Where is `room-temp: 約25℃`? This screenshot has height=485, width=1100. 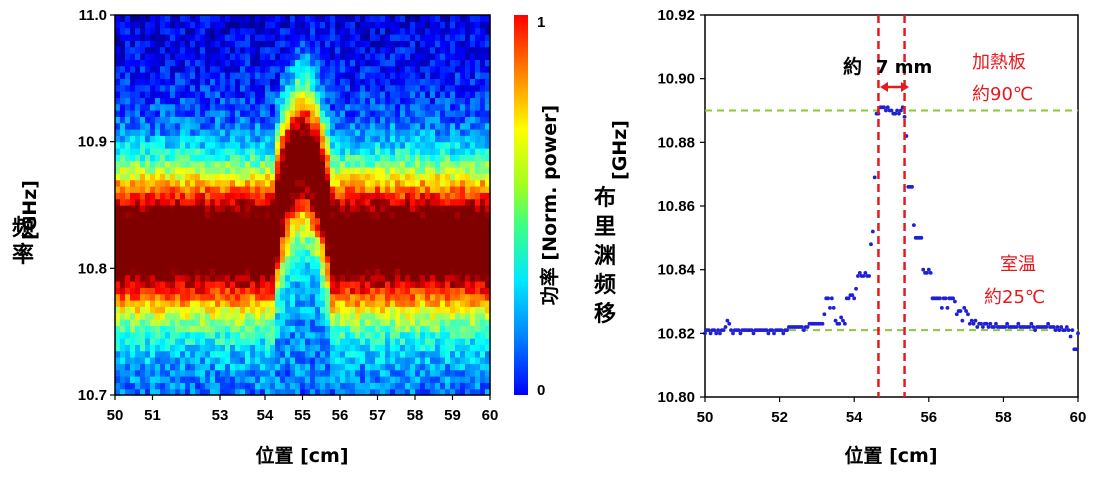
room-temp: 約25℃ is located at coordinates (1014, 297).